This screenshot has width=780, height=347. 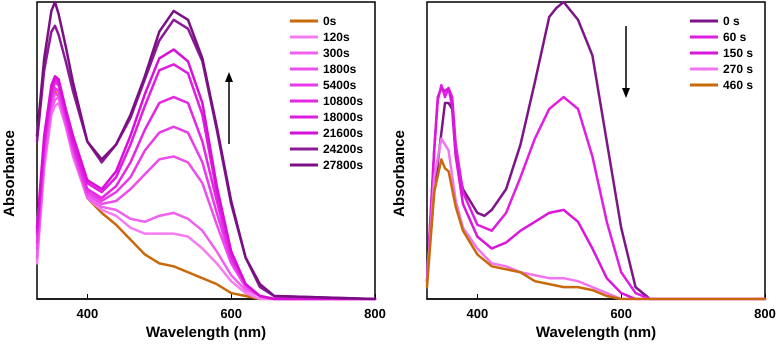 I want to click on legend-label: 0 s, so click(x=731, y=21).